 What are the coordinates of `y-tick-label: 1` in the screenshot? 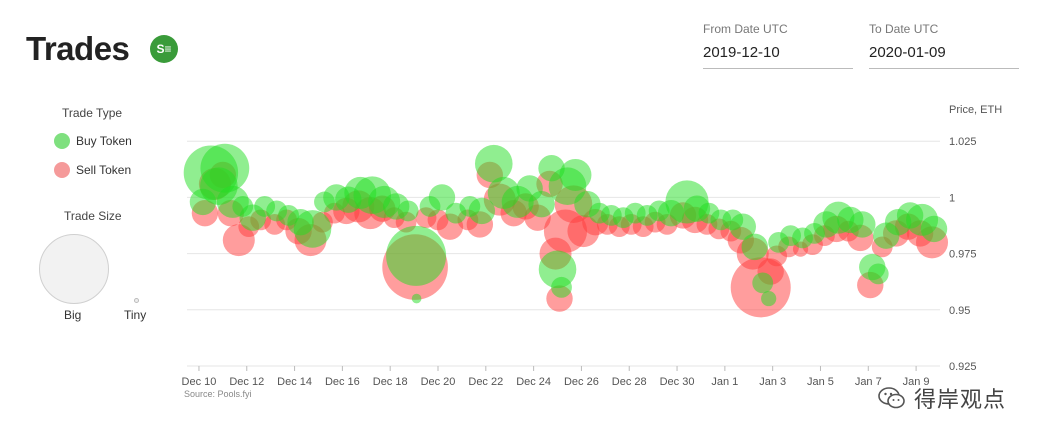 It's located at (952, 198).